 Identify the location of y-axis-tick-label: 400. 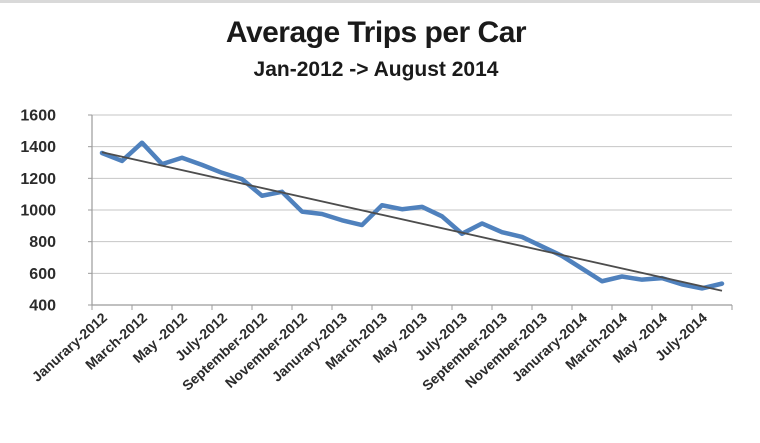
(42, 306).